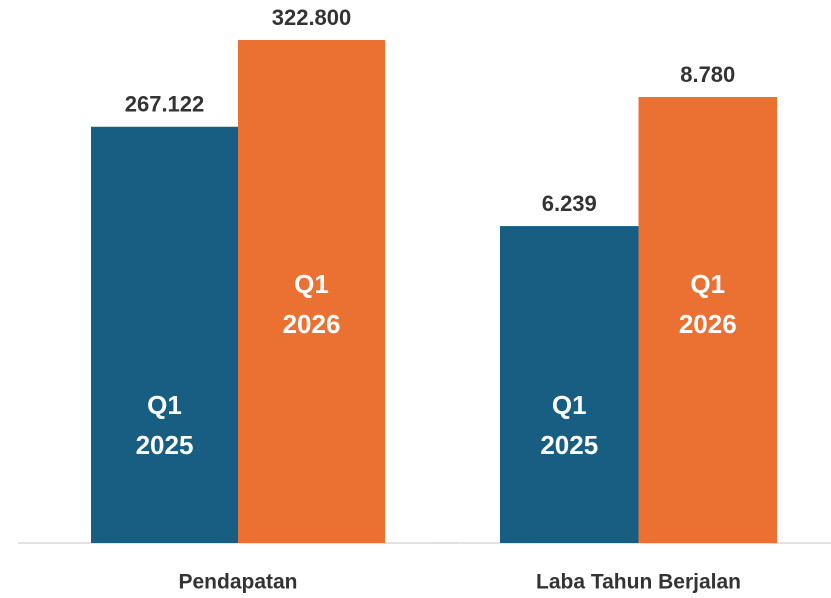 The width and height of the screenshot is (831, 598). Describe the element at coordinates (237, 582) in the screenshot. I see `category-label: Pendapatan` at that location.